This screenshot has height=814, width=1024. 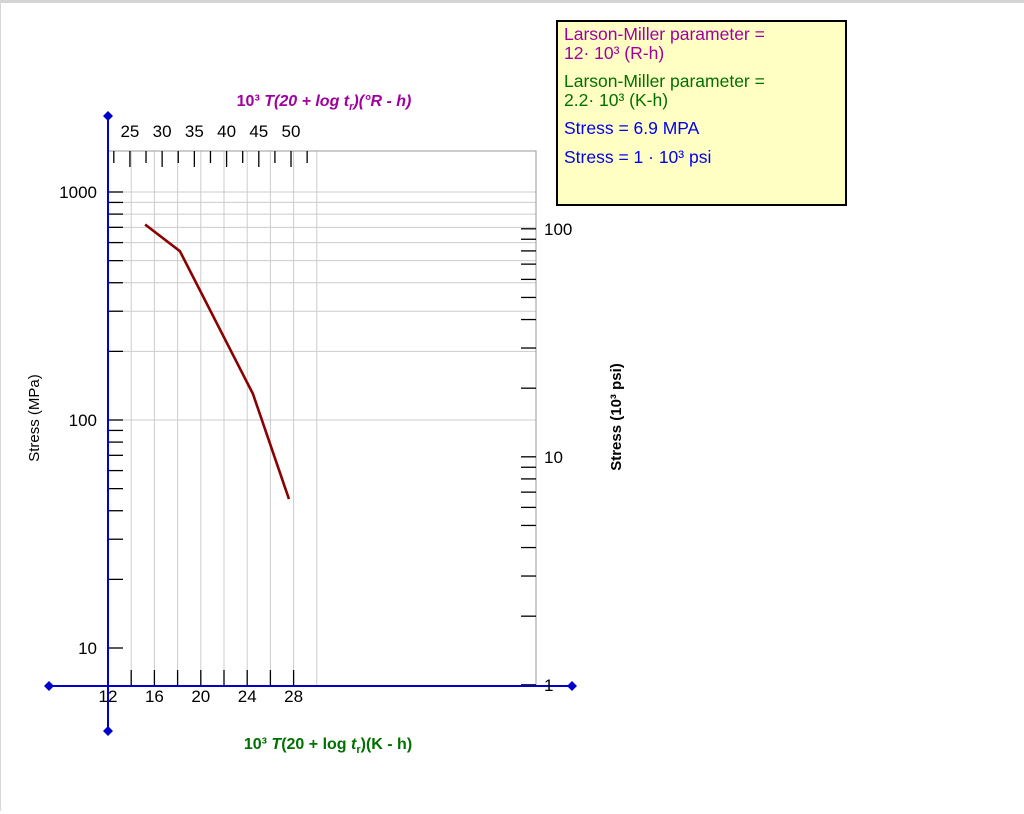 I want to click on x-bottom-tick-label: 20, so click(x=200, y=696).